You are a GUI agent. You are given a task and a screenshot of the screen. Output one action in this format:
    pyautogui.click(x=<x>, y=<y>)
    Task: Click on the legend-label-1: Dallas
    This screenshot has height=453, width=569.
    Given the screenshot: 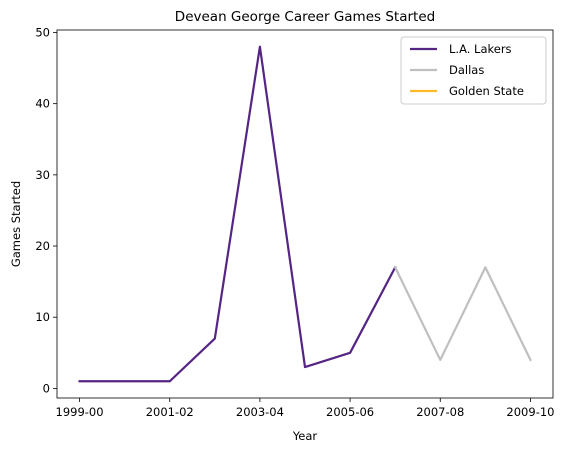 What is the action you would take?
    pyautogui.click(x=466, y=70)
    